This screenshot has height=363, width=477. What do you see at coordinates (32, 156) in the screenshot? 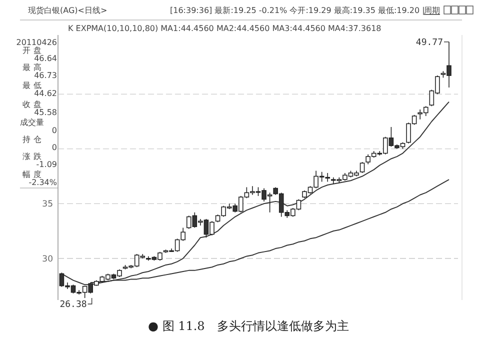
I see `text: 涨 跌` at bounding box center [32, 156].